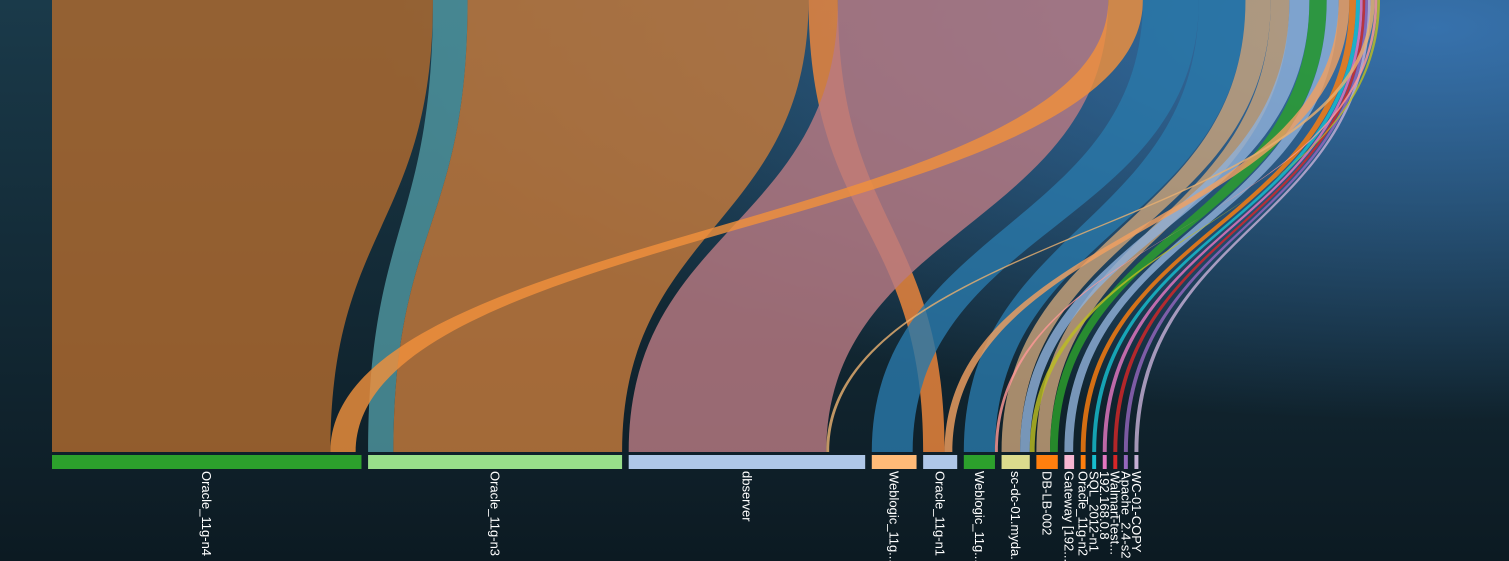 This screenshot has width=1509, height=561. Describe the element at coordinates (495, 513) in the screenshot. I see `target-node-label: Oracle_11g-n3` at that location.